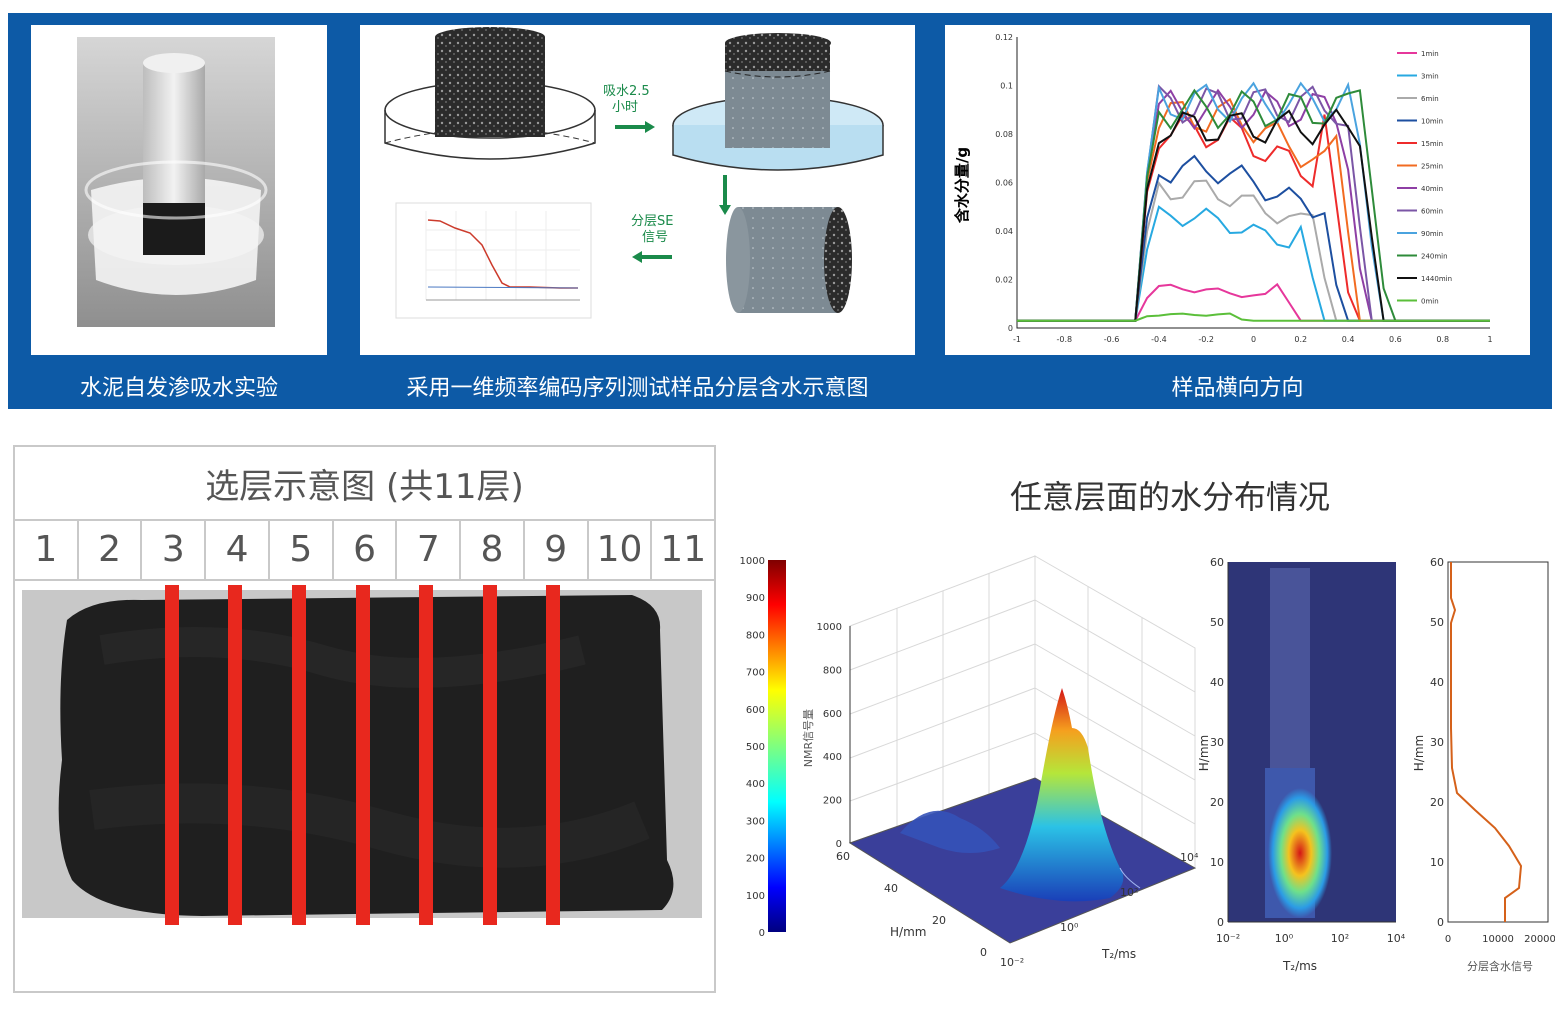 This screenshot has height=1025, width=1557. I want to click on heatmap-ytick: 20, so click(1217, 802).